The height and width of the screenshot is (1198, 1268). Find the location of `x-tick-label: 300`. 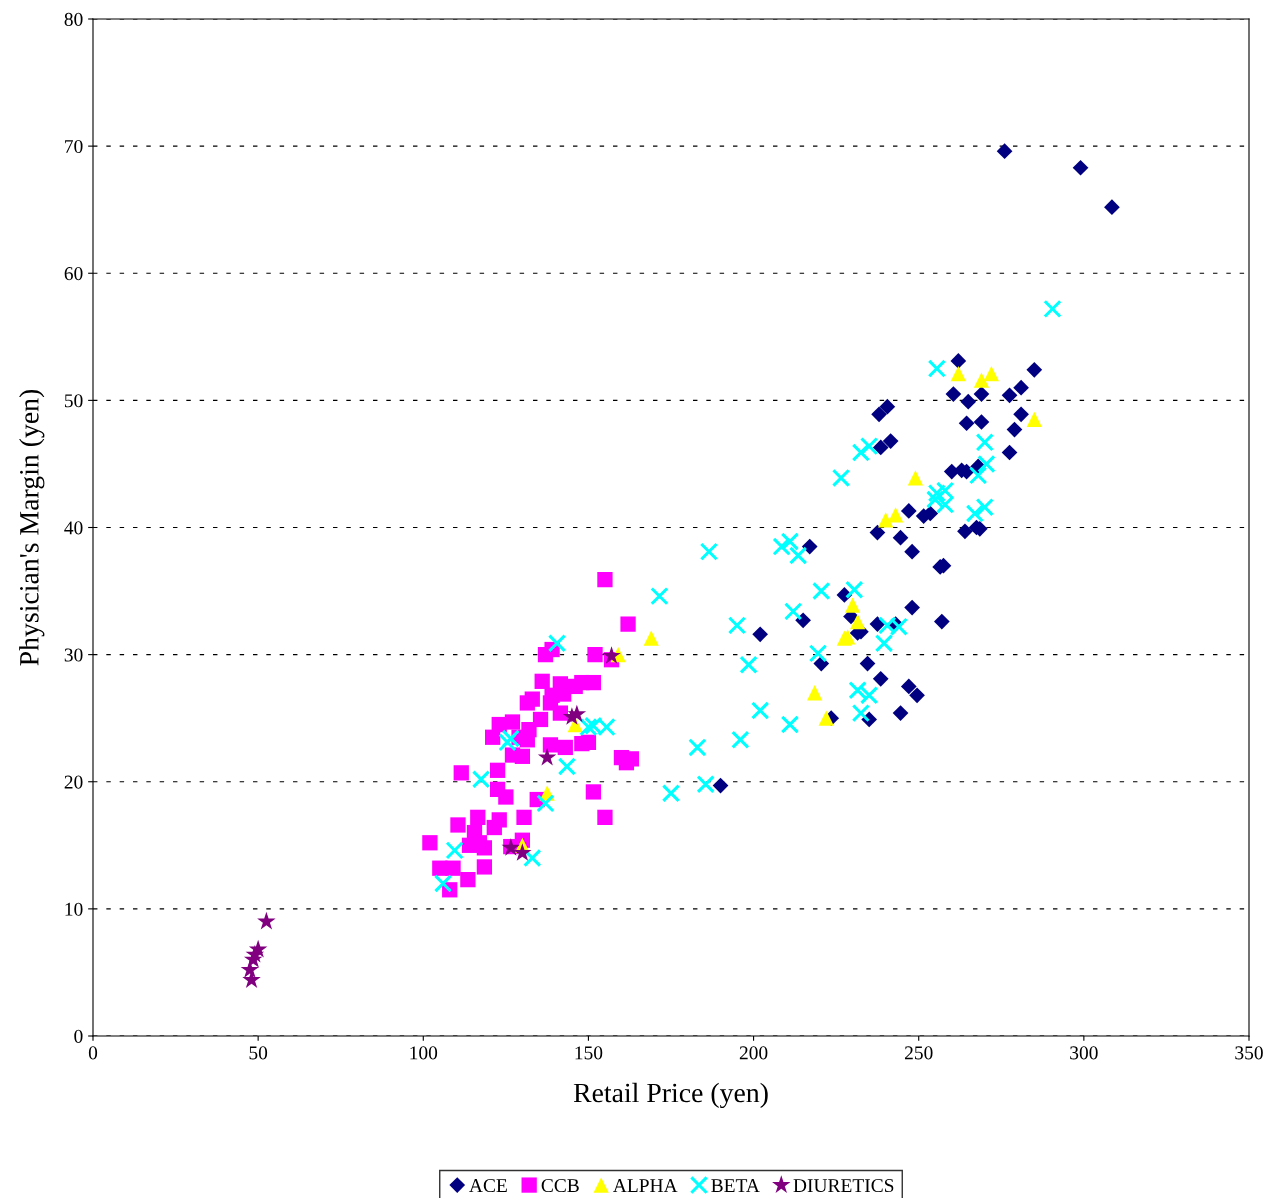

x-tick-label: 300 is located at coordinates (1084, 1053).